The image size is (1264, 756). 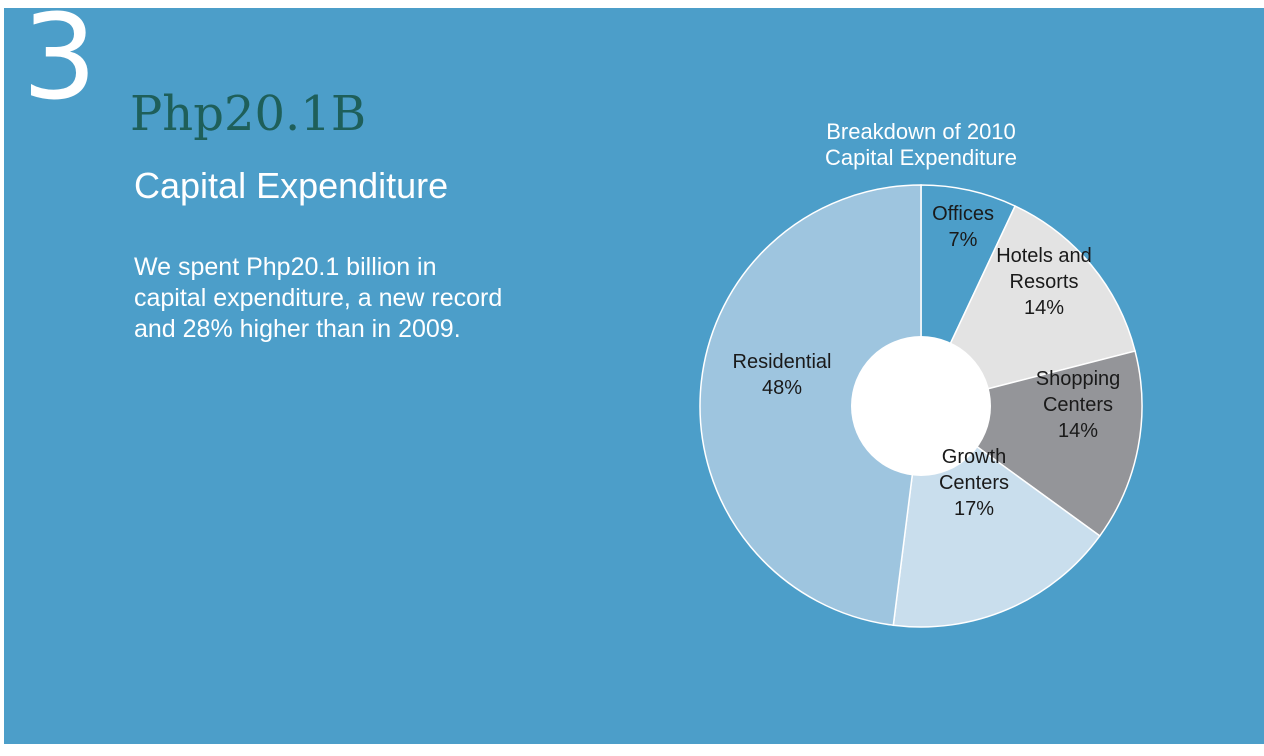 I want to click on donut-hole, so click(x=921, y=406).